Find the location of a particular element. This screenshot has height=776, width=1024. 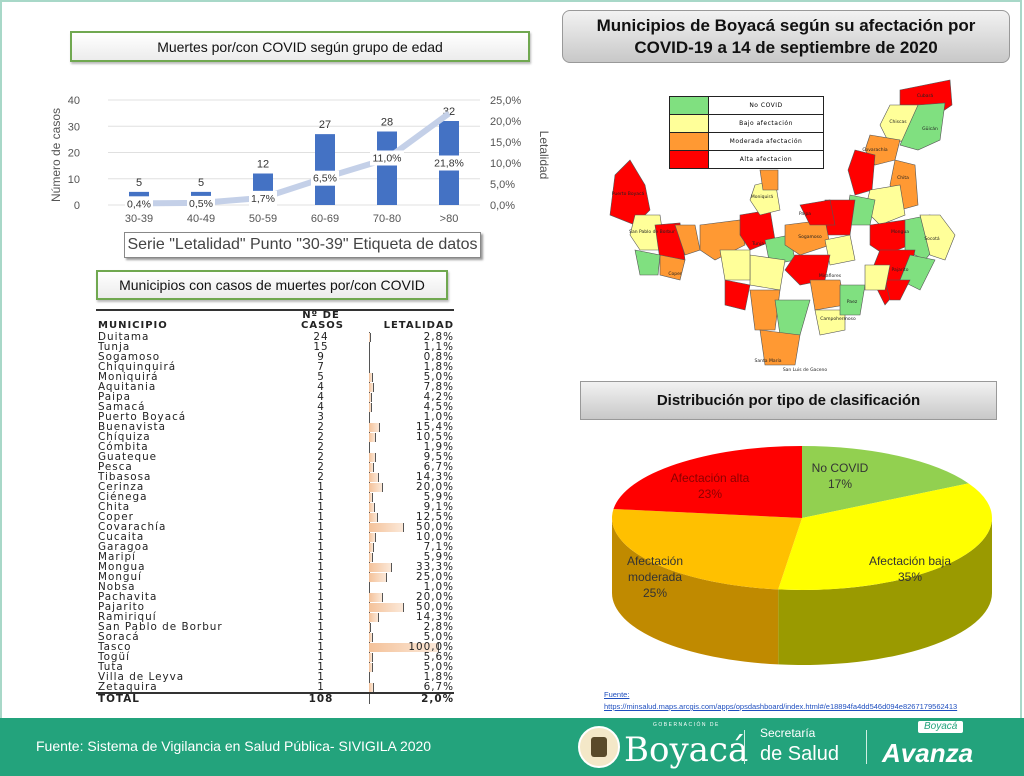

municipio-cell: Maripí is located at coordinates (117, 557).